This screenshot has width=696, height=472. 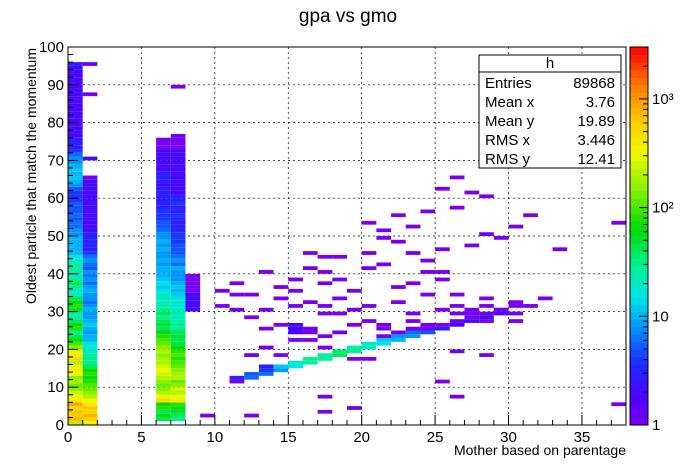 What do you see at coordinates (600, 102) in the screenshot?
I see `stats-row-value: 3.76` at bounding box center [600, 102].